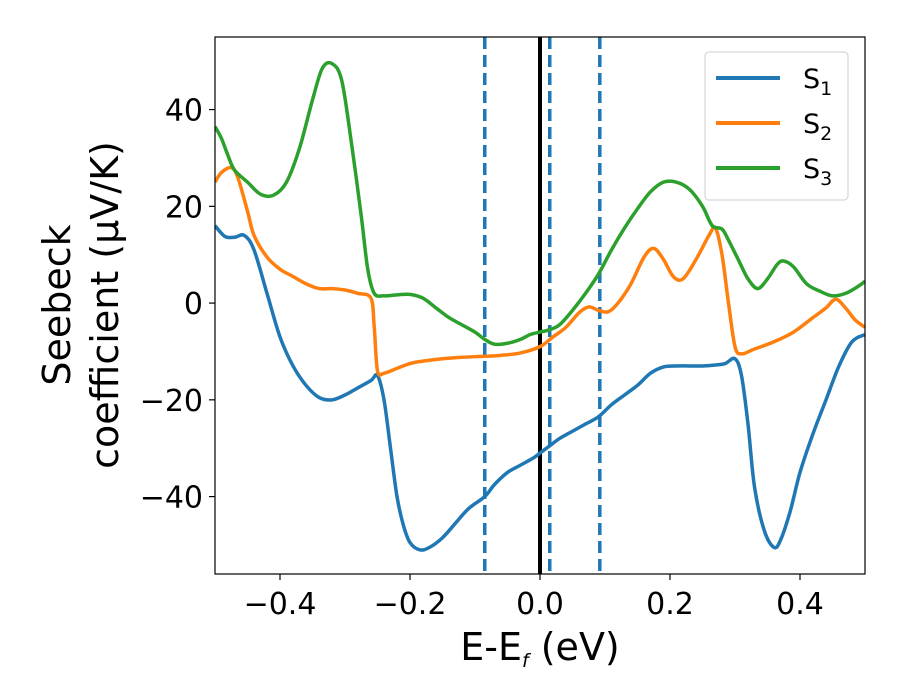 This screenshot has height=700, width=900. What do you see at coordinates (817, 82) in the screenshot?
I see `legend-label-s1: S1` at bounding box center [817, 82].